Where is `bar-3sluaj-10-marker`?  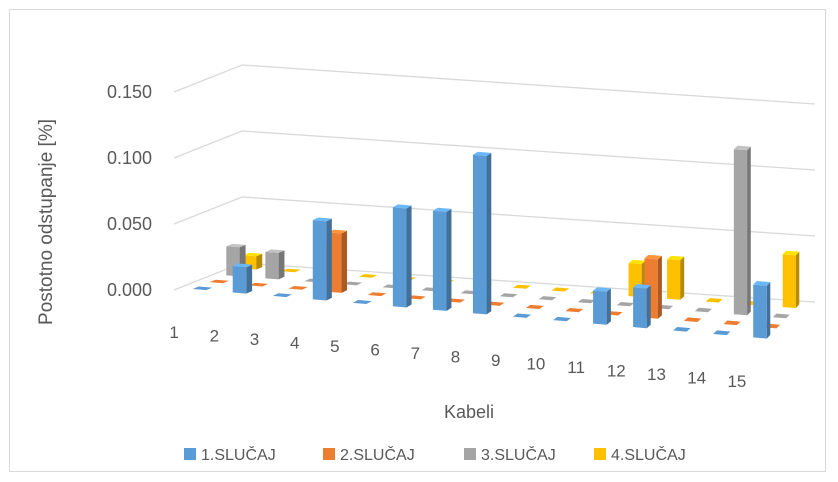
bar-3sluaj-10-marker is located at coordinates (586, 301).